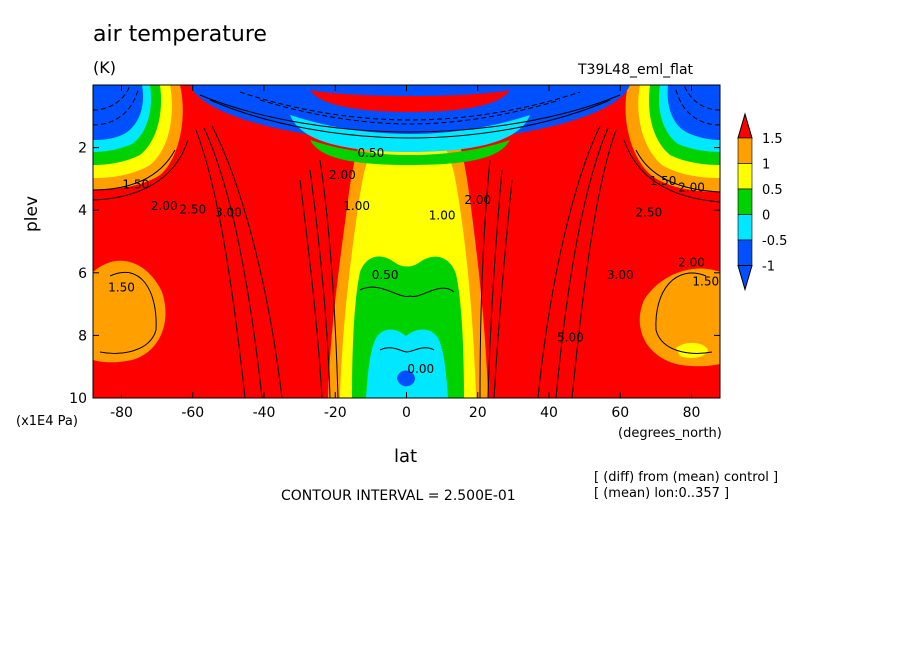 The width and height of the screenshot is (904, 654). Describe the element at coordinates (47, 421) in the screenshot. I see `y-axis-units: (x1E4 Pa)` at that location.